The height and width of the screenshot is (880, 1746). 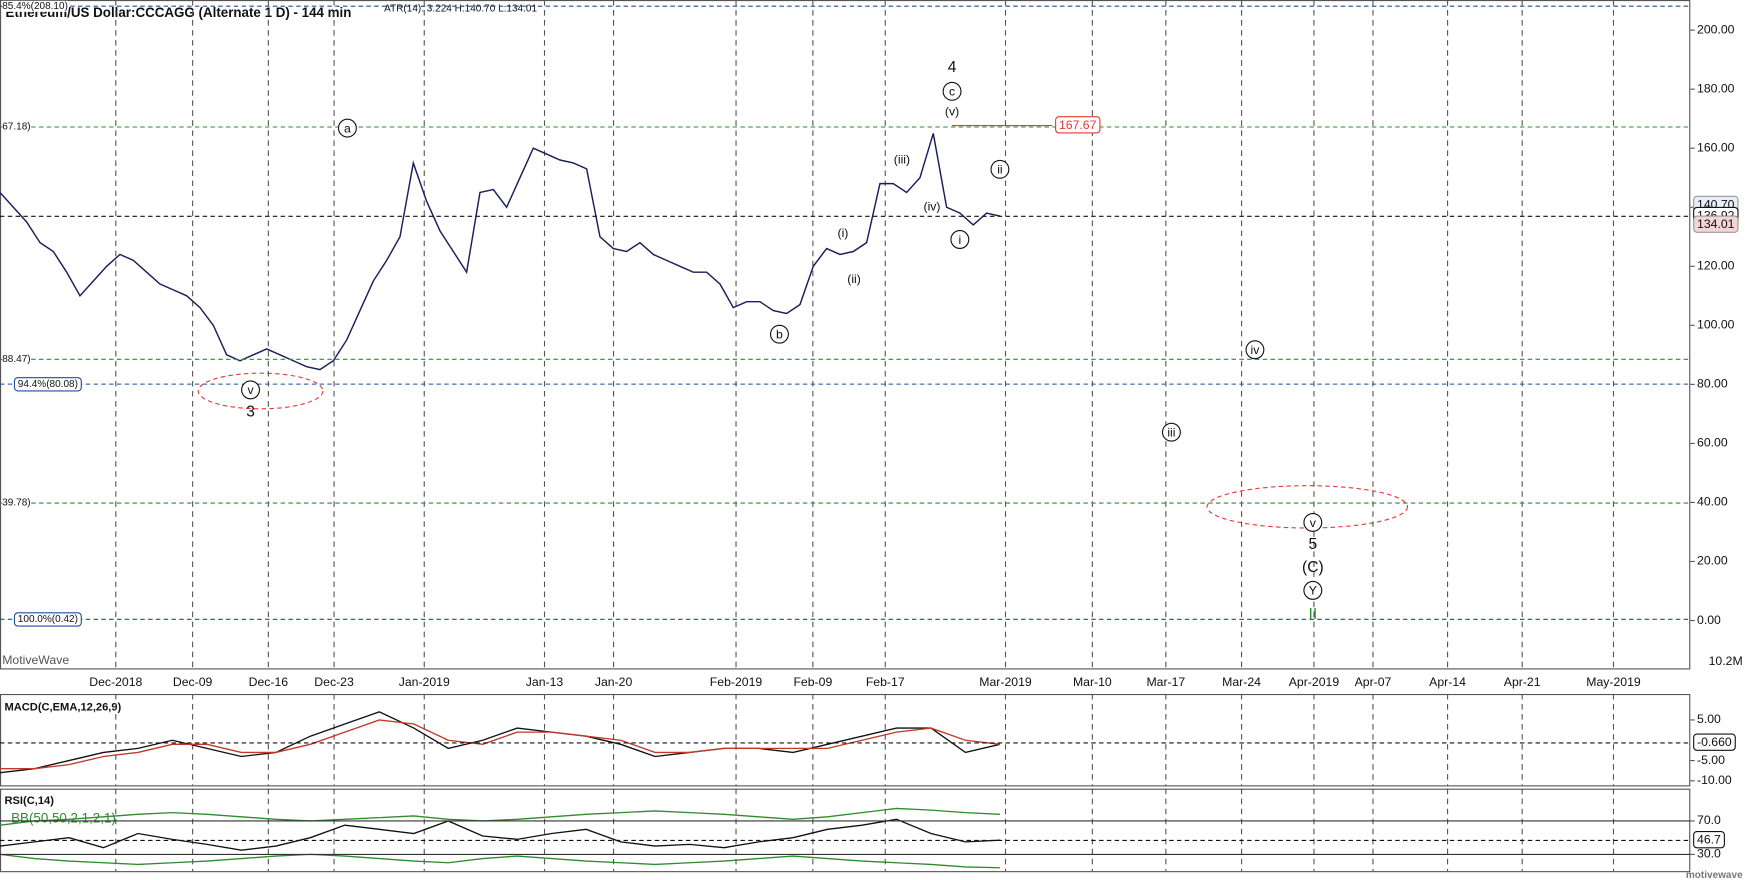 What do you see at coordinates (334, 682) in the screenshot?
I see `x-tick-label: Dec-23` at bounding box center [334, 682].